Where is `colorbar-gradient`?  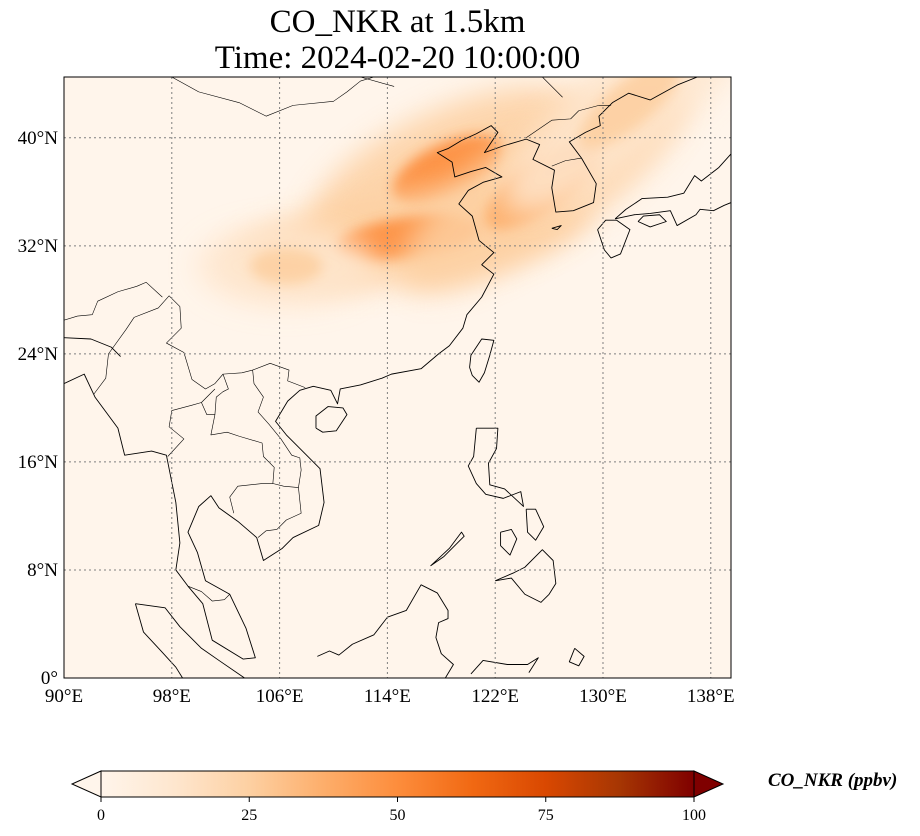
colorbar-gradient is located at coordinates (397, 784).